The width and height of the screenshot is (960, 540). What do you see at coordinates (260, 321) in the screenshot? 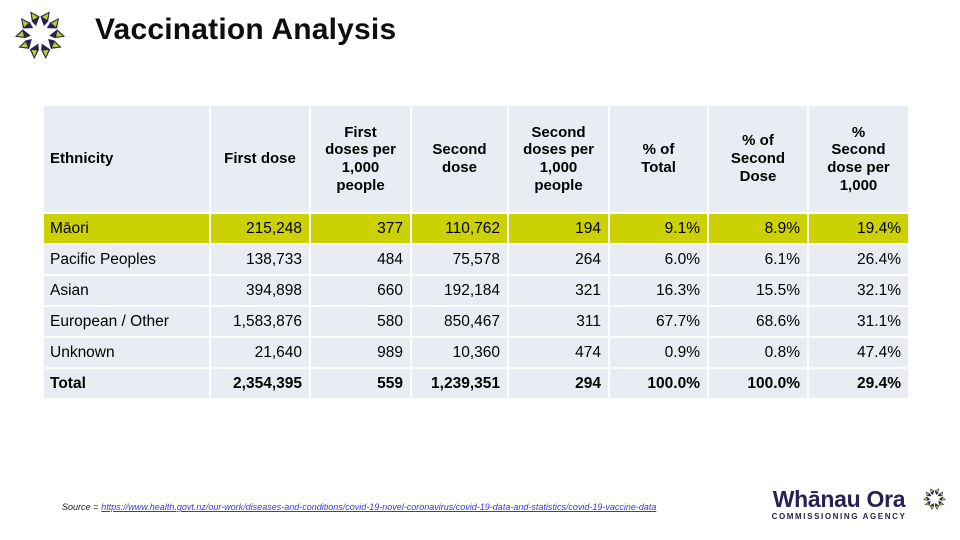
I see `cell-value: 1,583,876` at bounding box center [260, 321].